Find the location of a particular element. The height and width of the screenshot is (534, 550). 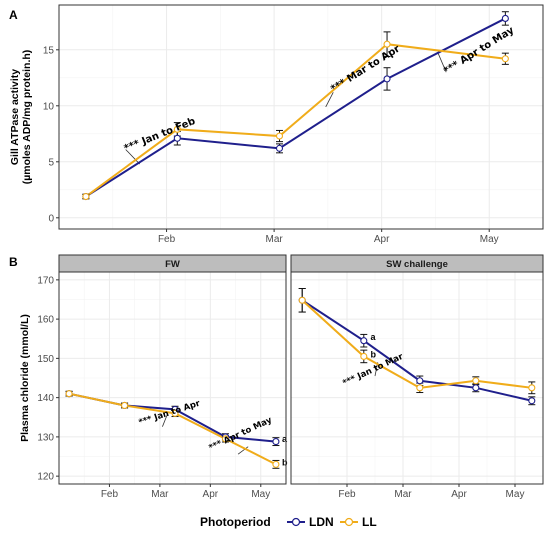

legend-label-ll: LL is located at coordinates (369, 522).